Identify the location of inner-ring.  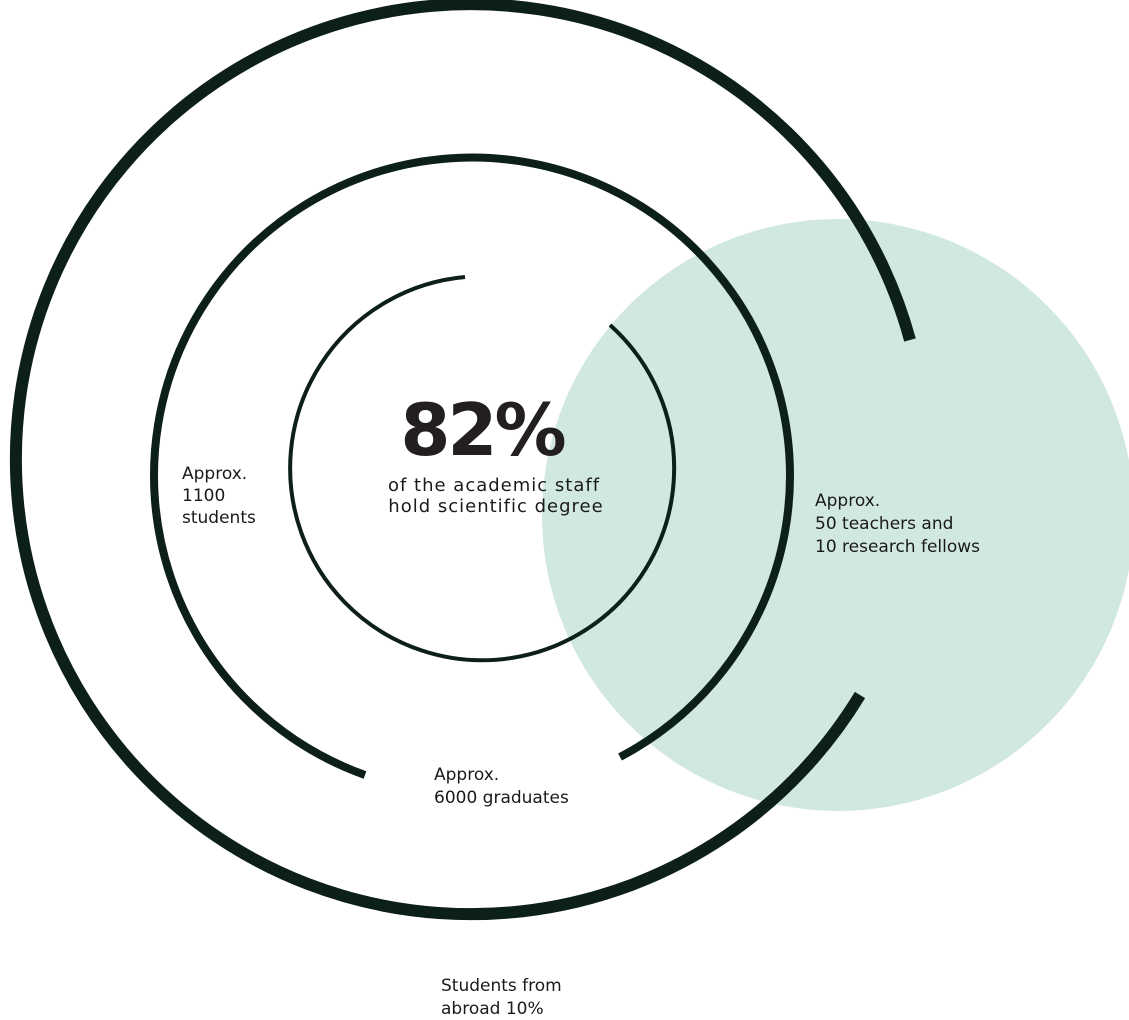
(482, 469).